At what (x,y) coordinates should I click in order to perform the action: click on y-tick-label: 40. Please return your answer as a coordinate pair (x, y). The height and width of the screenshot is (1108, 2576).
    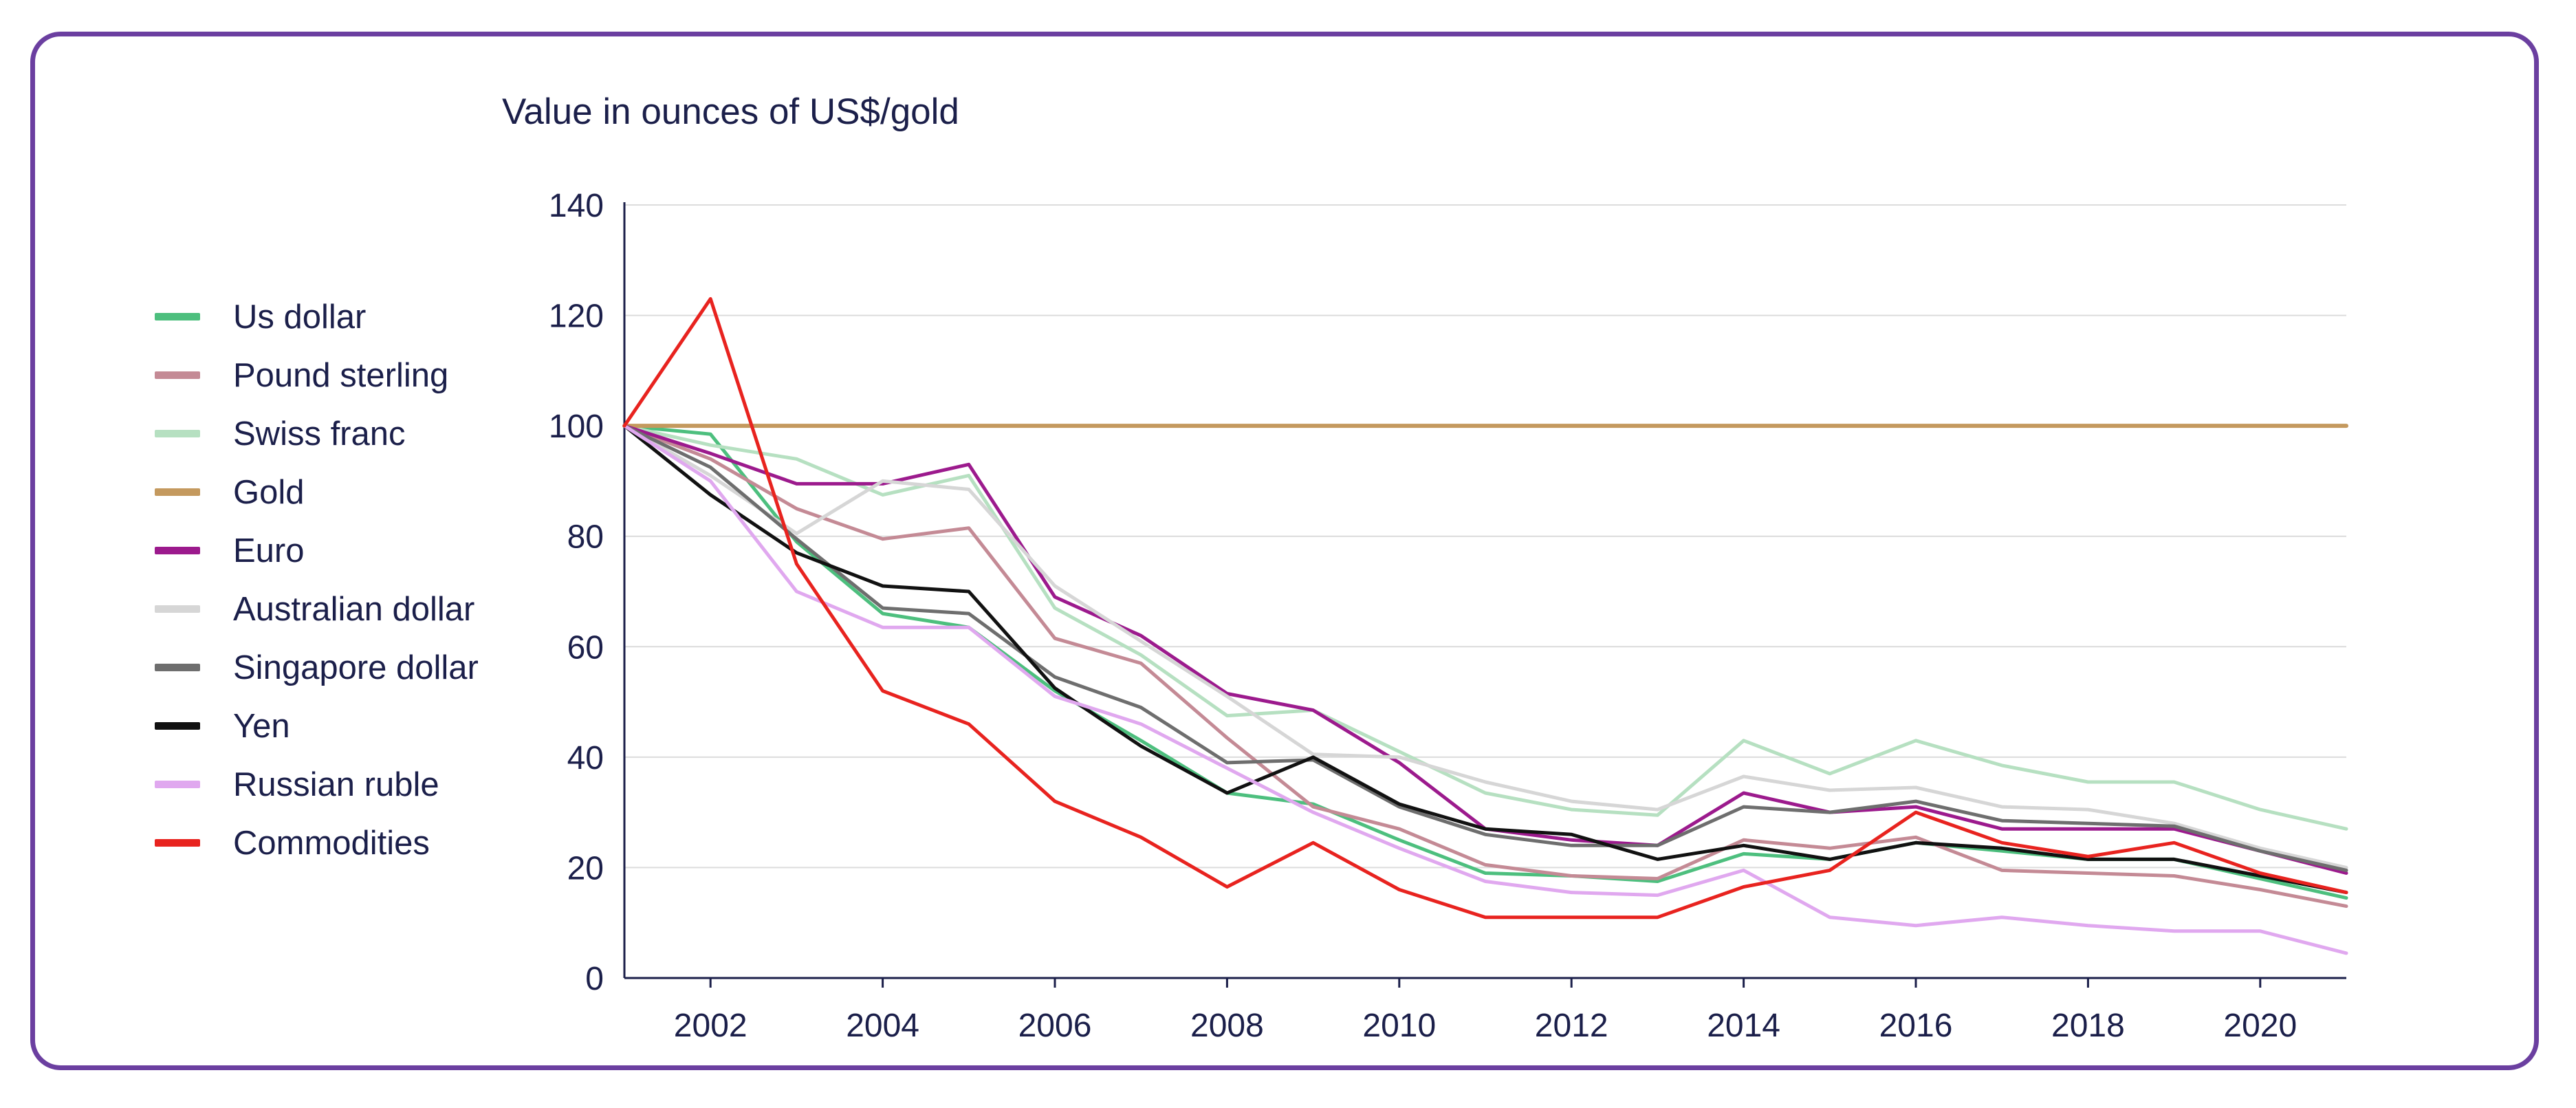
    Looking at the image, I should click on (585, 758).